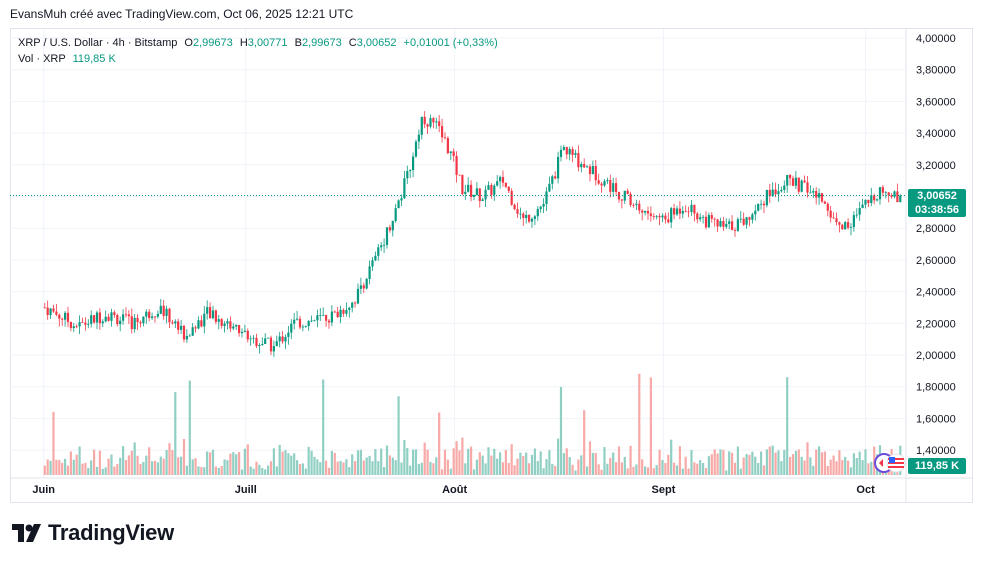  I want to click on tradingview-logo: TradingView, so click(93, 533).